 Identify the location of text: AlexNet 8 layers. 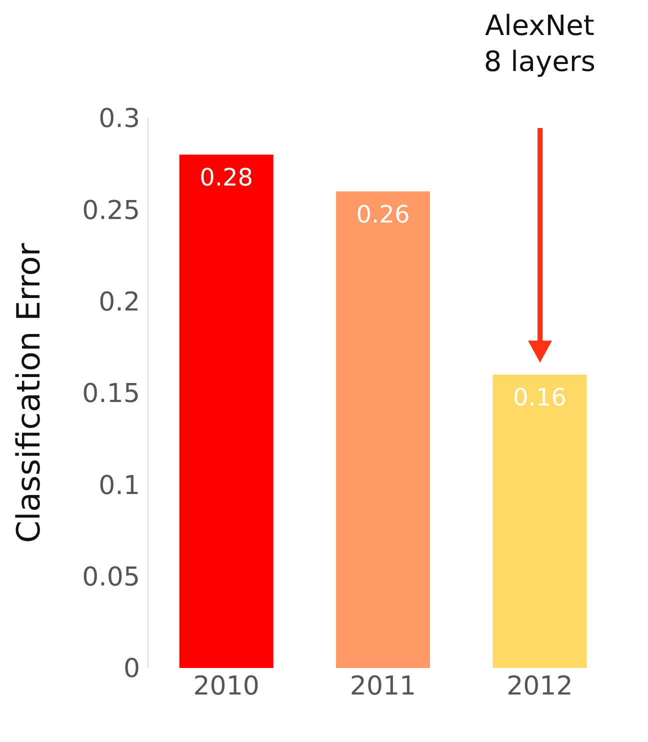
(539, 44).